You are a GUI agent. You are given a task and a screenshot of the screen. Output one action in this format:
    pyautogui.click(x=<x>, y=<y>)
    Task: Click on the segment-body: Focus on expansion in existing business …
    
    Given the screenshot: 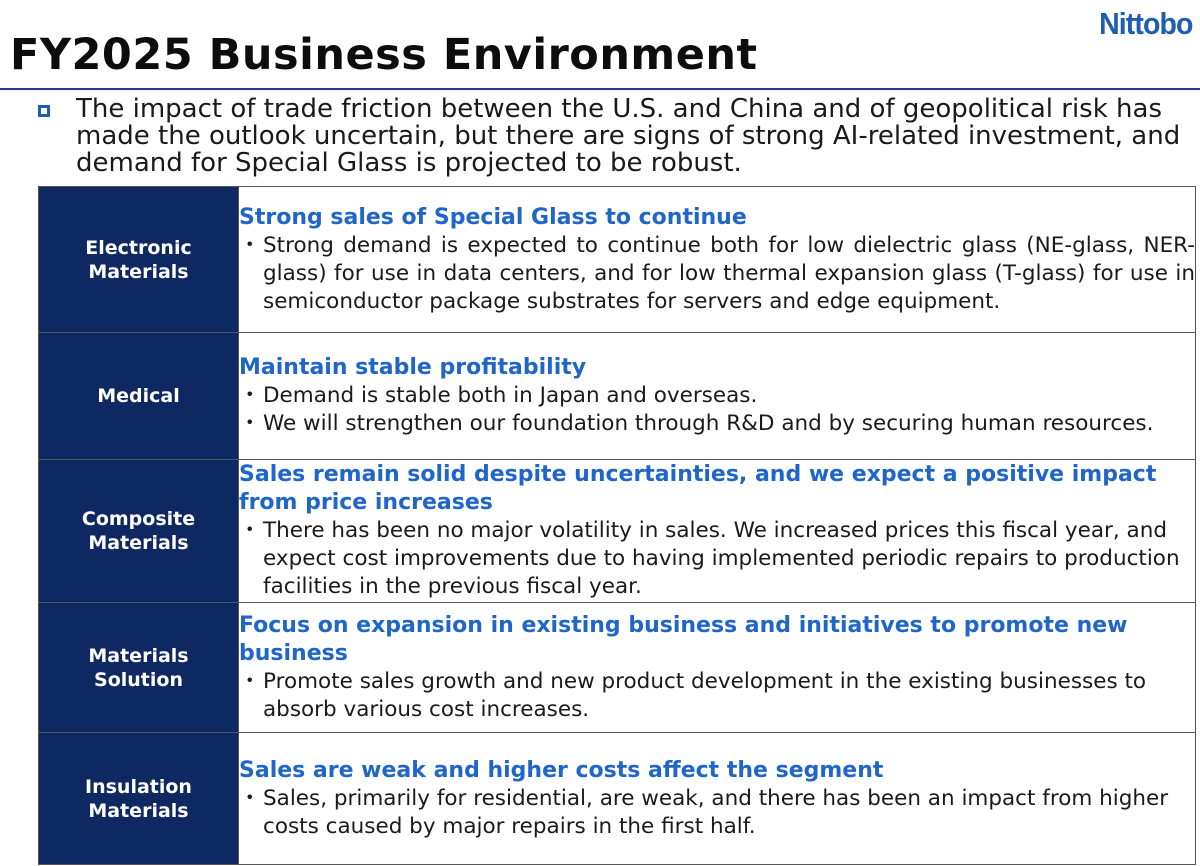 What is the action you would take?
    pyautogui.click(x=717, y=667)
    